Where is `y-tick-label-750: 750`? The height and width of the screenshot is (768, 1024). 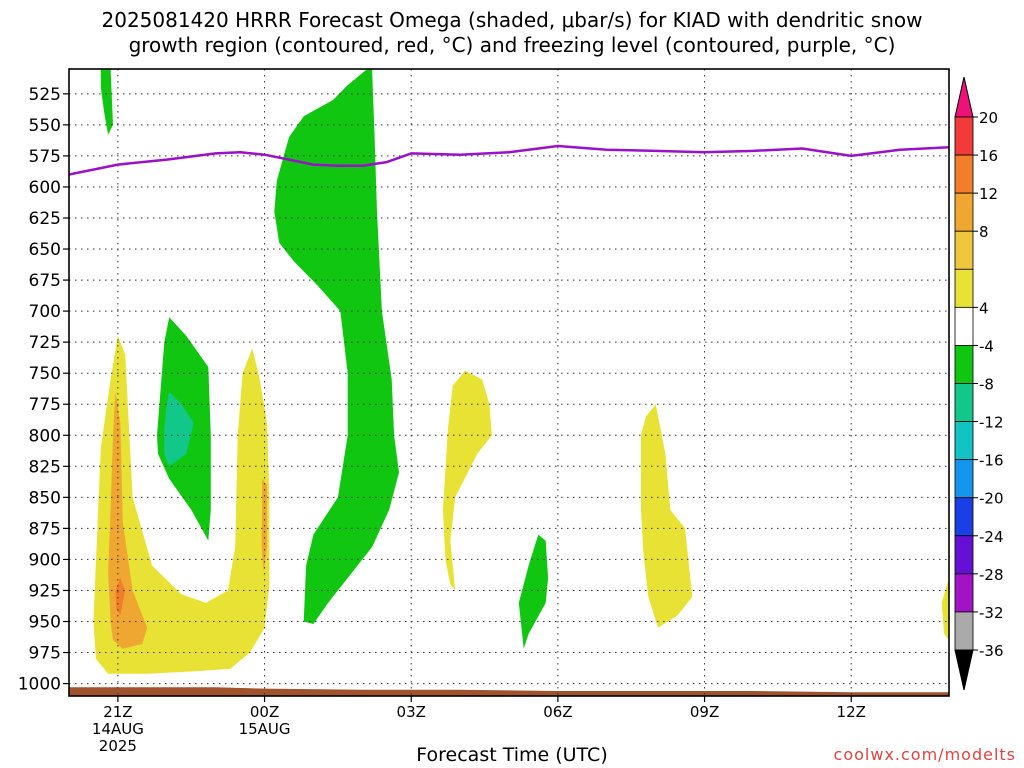
y-tick-label-750: 750 is located at coordinates (45, 374).